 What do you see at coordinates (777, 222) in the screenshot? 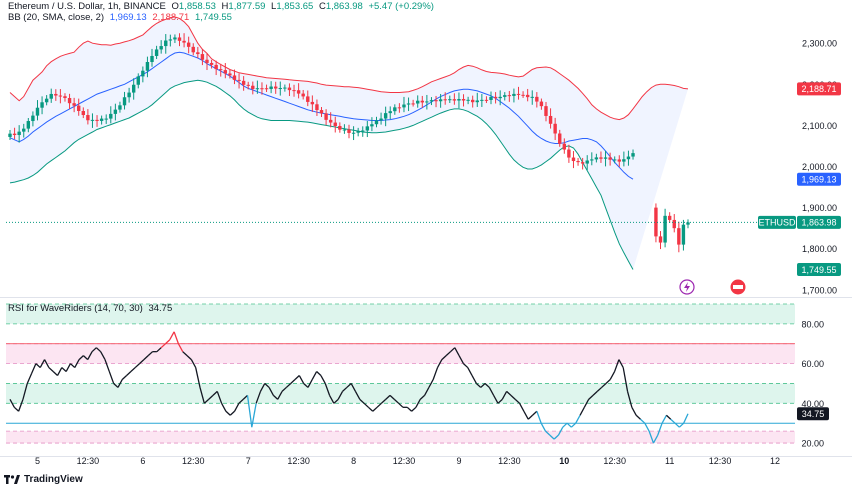
I see `ticker-badge-bg` at bounding box center [777, 222].